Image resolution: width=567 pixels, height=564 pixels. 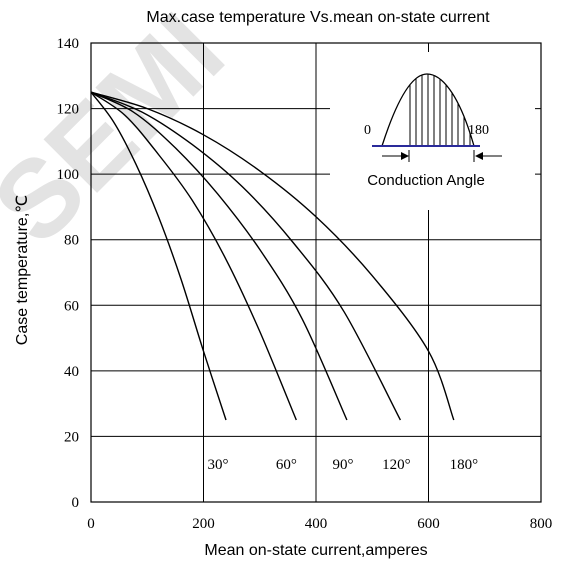 What do you see at coordinates (405, 156) in the screenshot?
I see `inset-left-arrowhead` at bounding box center [405, 156].